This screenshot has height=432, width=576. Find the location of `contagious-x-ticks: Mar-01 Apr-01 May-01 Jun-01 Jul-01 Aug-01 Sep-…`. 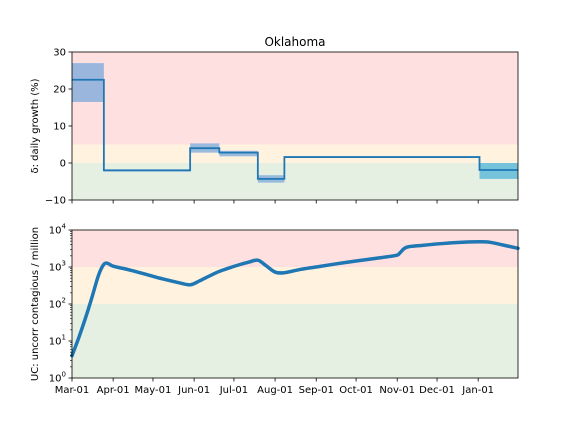

contagious-x-ticks: Mar-01 Apr-01 May-01 Jun-01 Jul-01 Aug-01 Sep-… is located at coordinates (274, 387).